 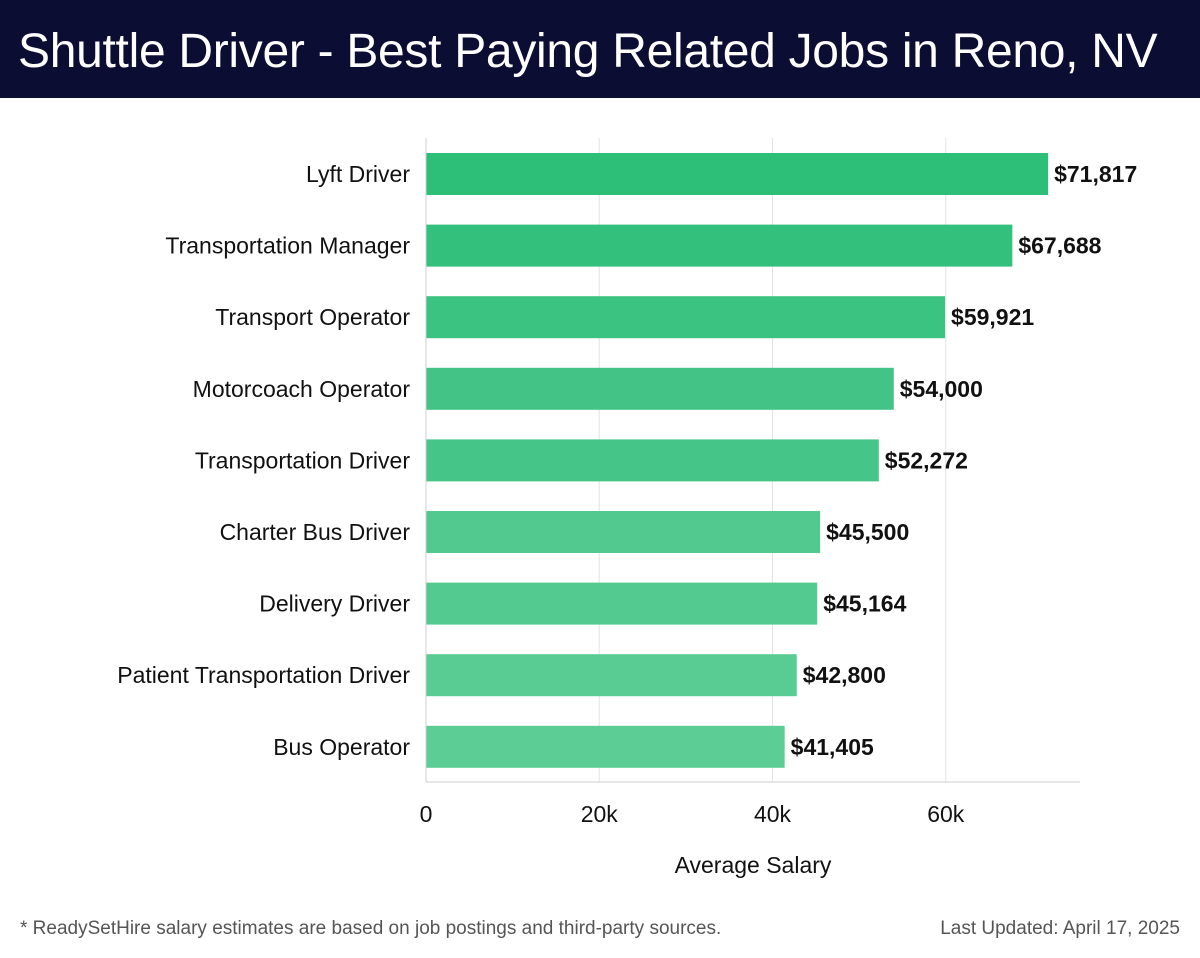 I want to click on value-label: $45,500, so click(x=867, y=532).